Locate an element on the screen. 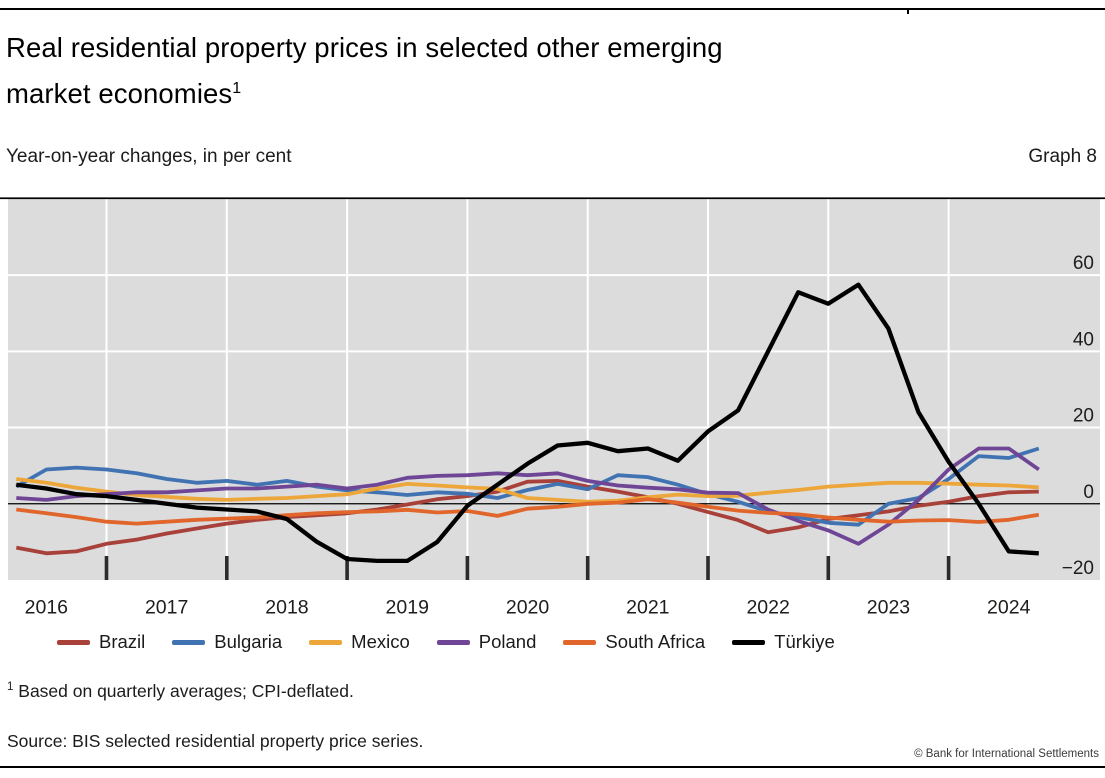 The height and width of the screenshot is (778, 1105). legend-item-türkiye: Türkiye is located at coordinates (783, 642).